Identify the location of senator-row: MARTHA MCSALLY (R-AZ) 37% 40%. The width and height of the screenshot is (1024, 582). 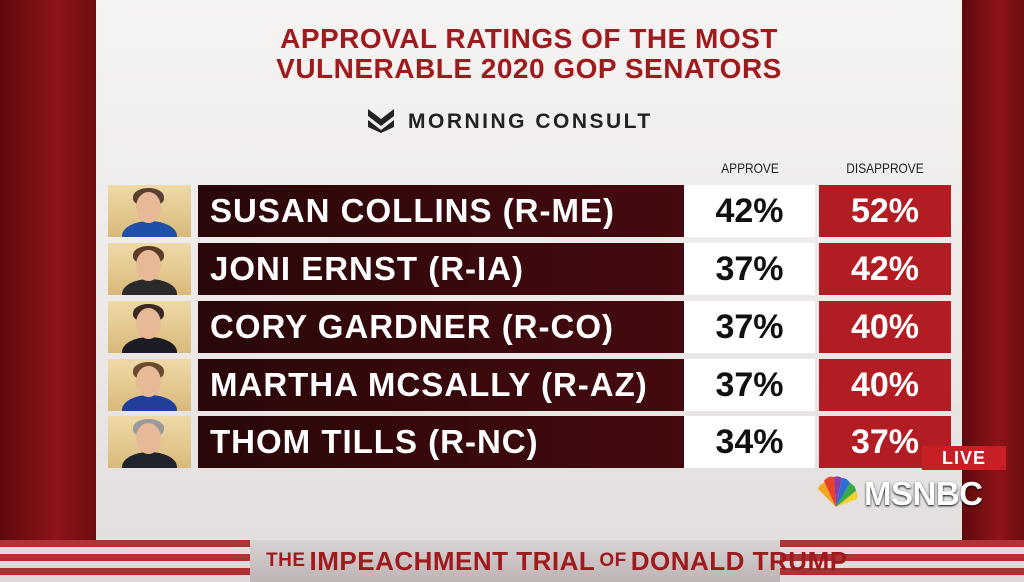
(529, 385).